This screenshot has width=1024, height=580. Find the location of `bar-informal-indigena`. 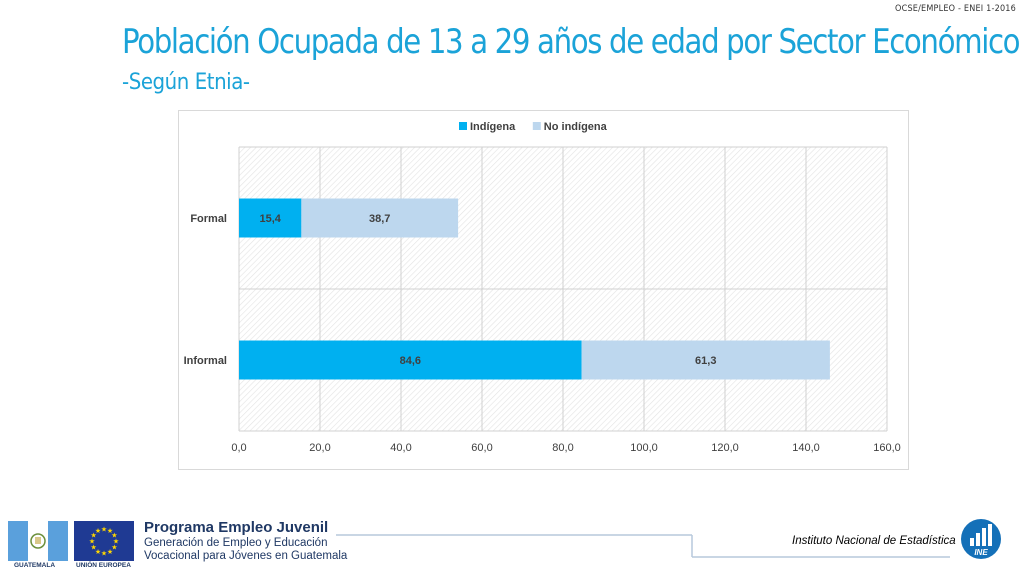

bar-informal-indigena is located at coordinates (410, 360).